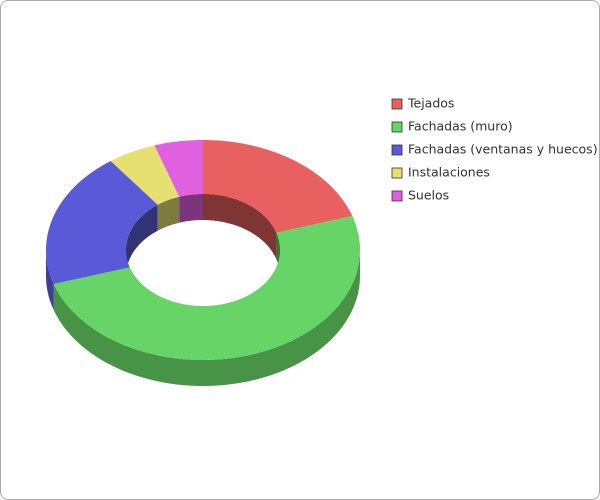  Describe the element at coordinates (503, 149) in the screenshot. I see `legend-label: Fachadas (ventanas y huecos)` at that location.